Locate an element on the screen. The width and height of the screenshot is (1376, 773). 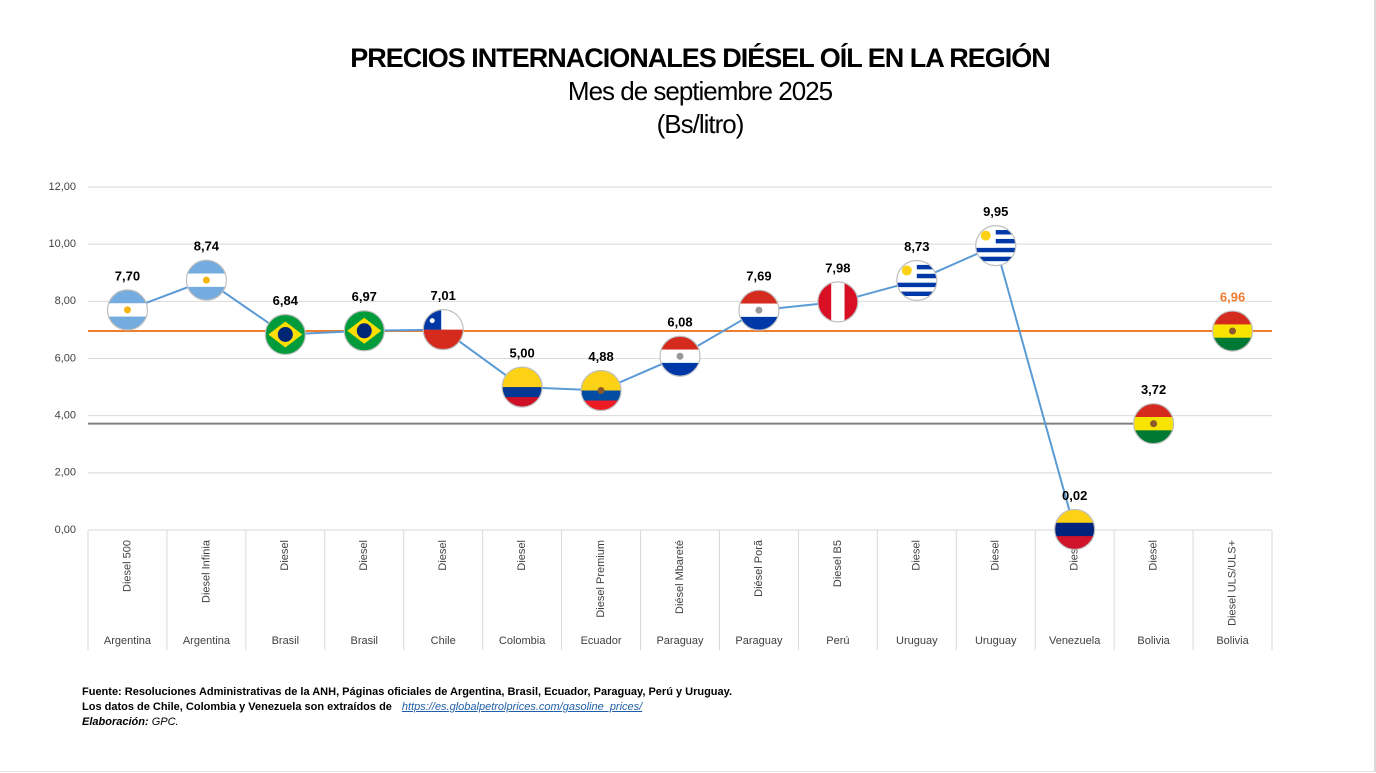
x-tick-label: Diesel Infinia is located at coordinates (206, 571).